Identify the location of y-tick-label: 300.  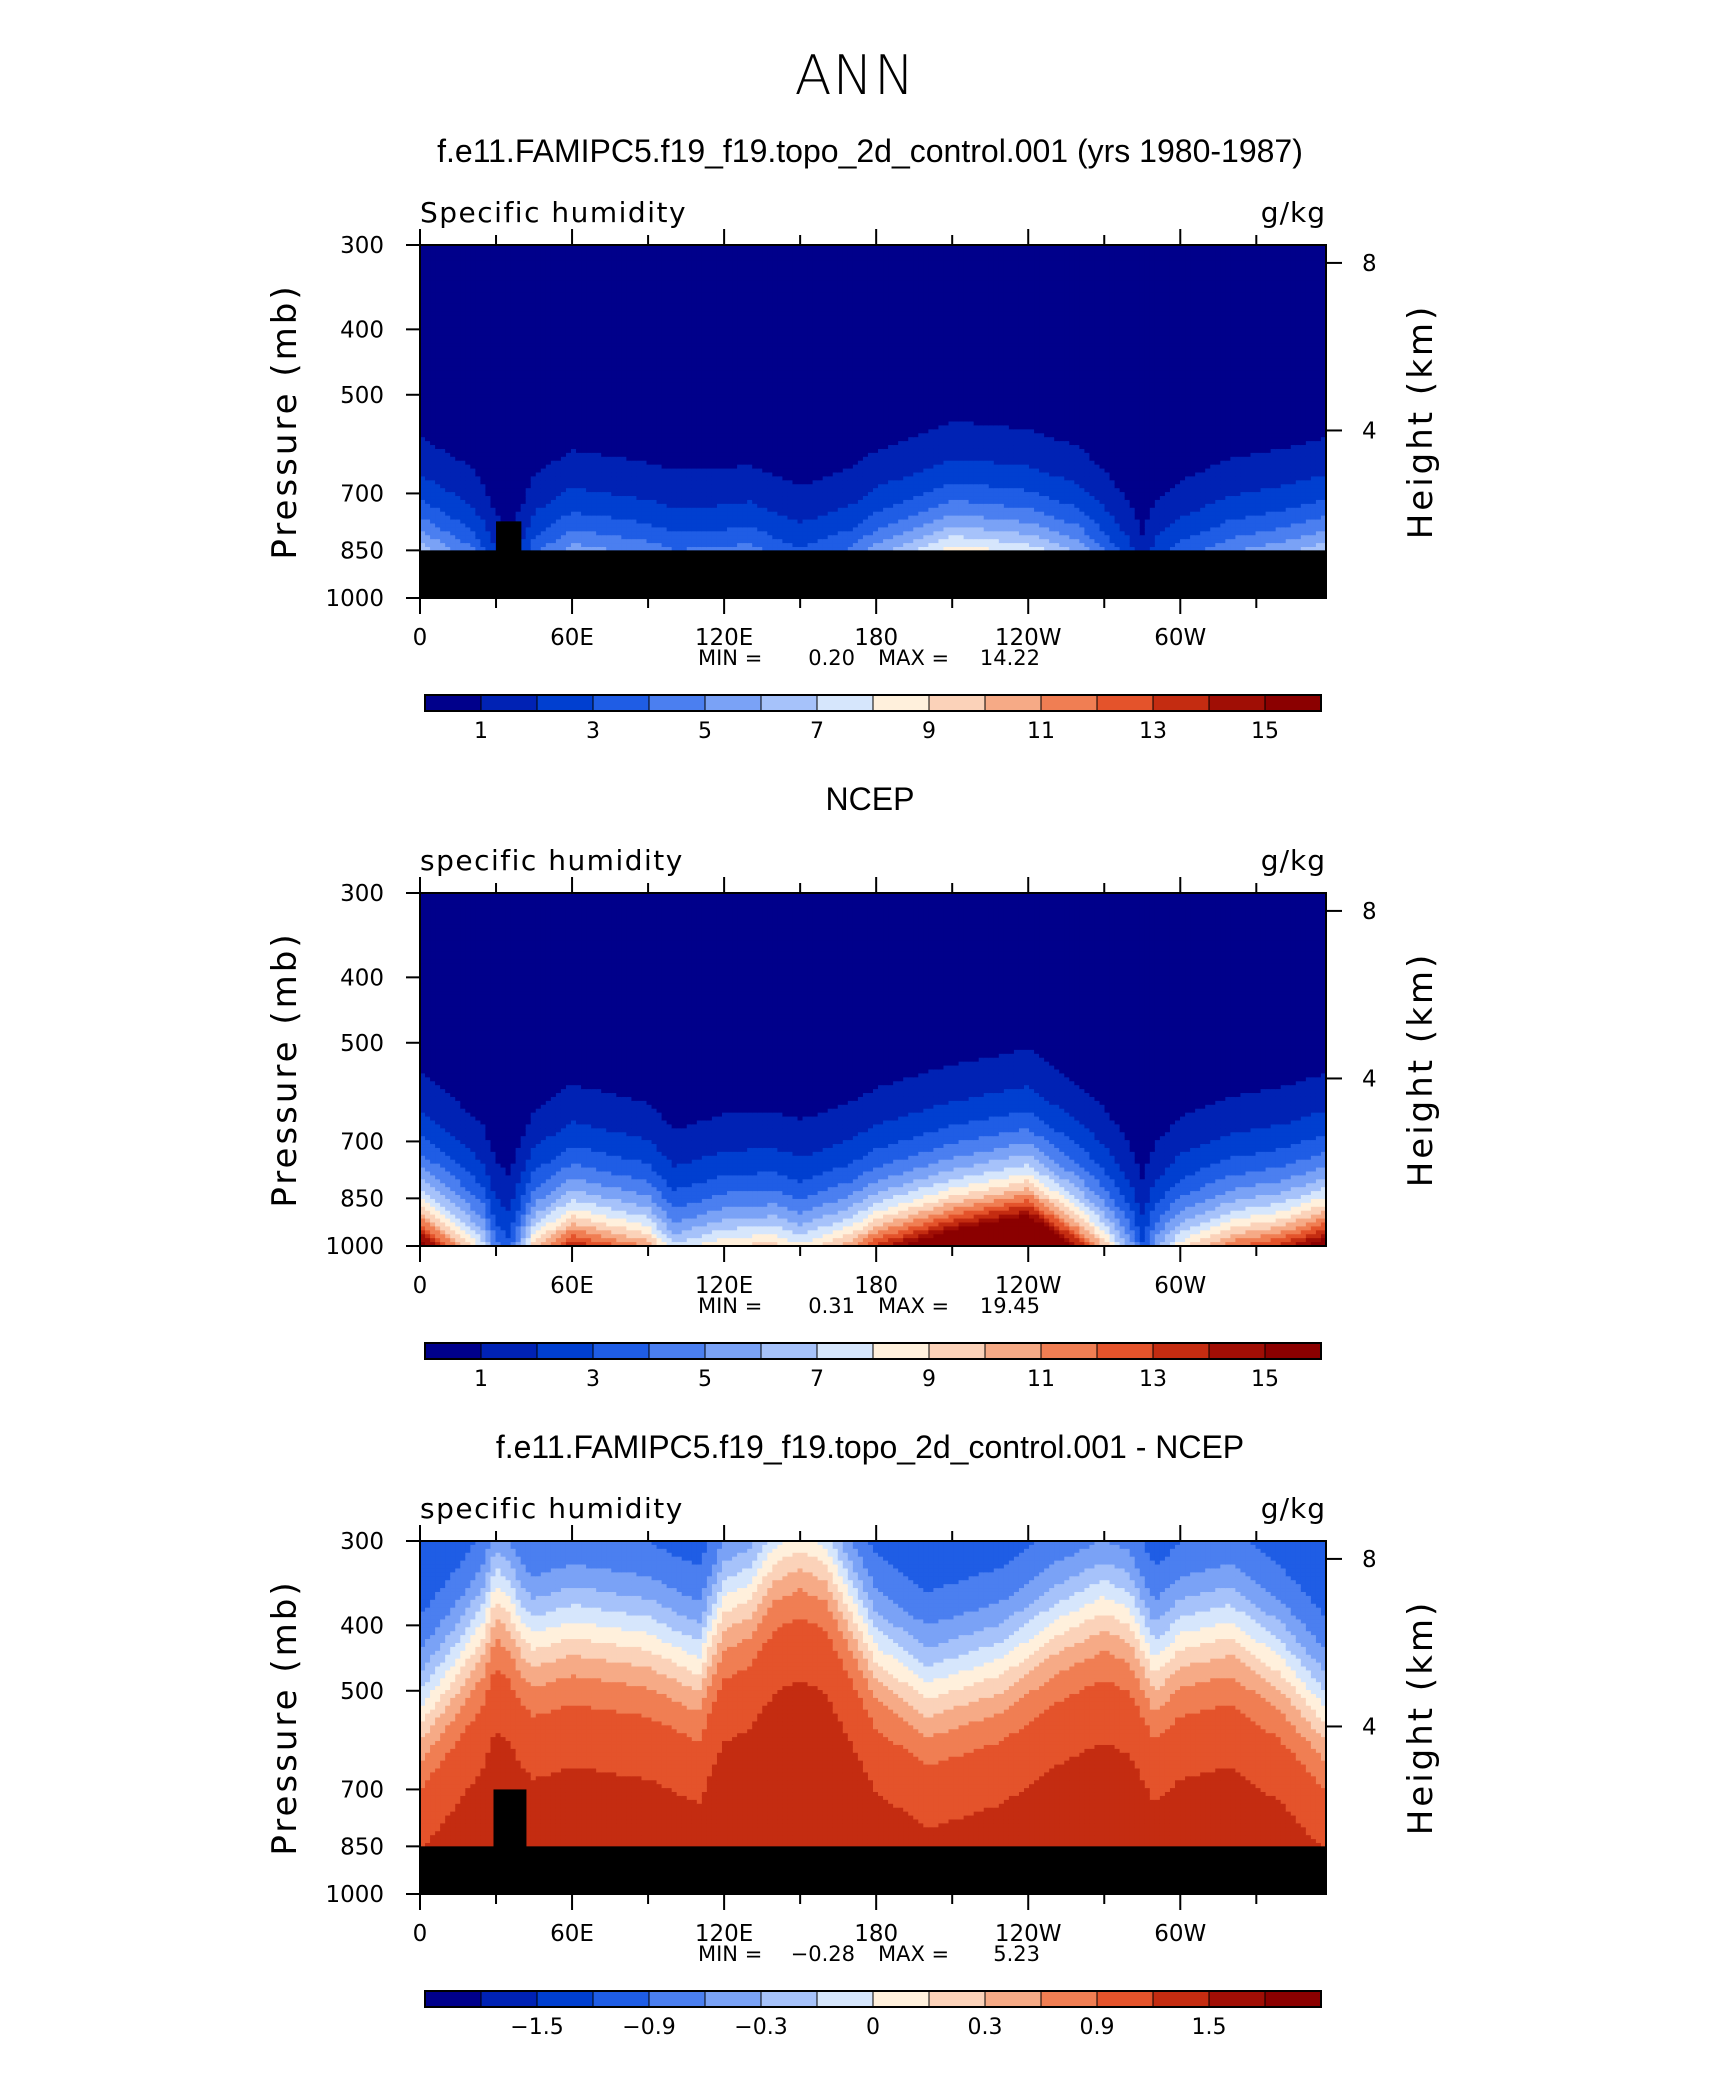
(362, 246).